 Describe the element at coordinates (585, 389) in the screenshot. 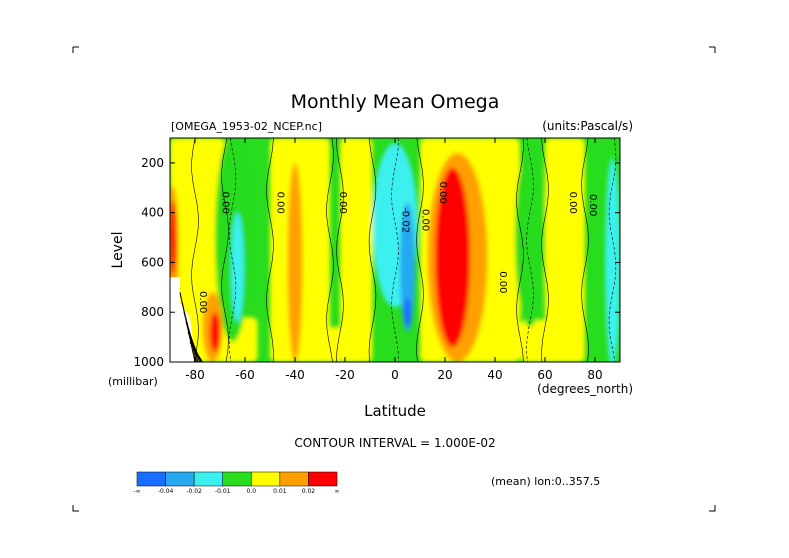

I see `x-units-label: (degrees_north)` at that location.